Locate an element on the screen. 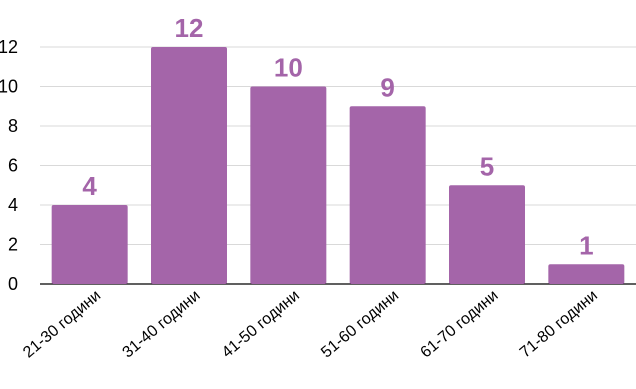 The image size is (636, 389). y-tick-label: 6 is located at coordinates (13, 166).